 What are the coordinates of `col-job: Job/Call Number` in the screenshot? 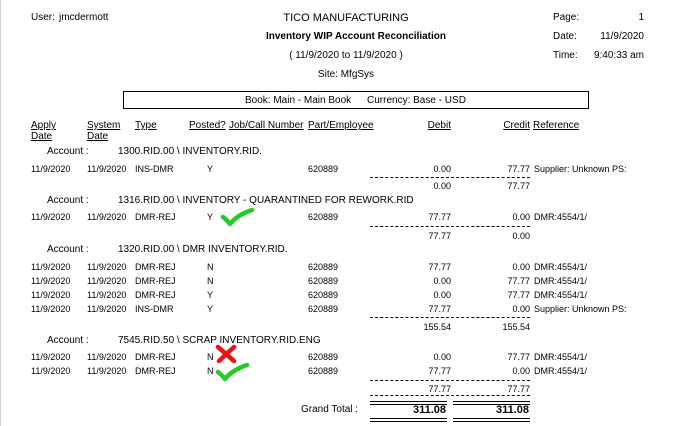 It's located at (266, 125).